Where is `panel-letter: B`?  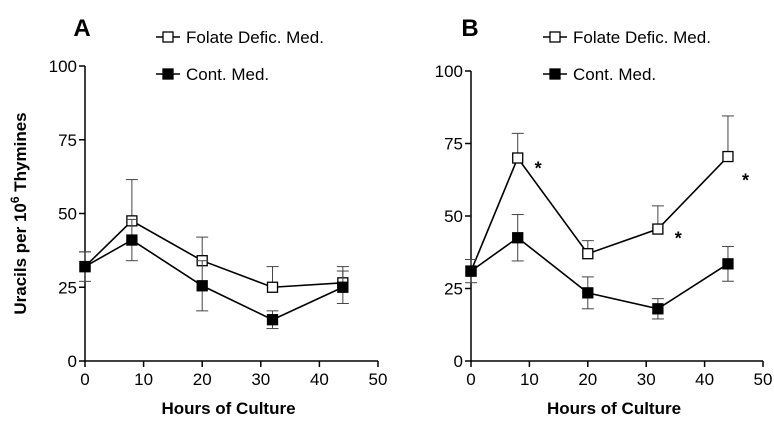
panel-letter: B is located at coordinates (469, 28).